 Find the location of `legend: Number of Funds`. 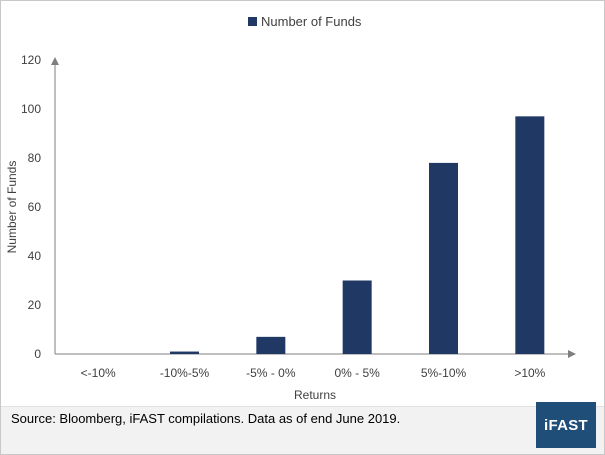

legend: Number of Funds is located at coordinates (305, 21).